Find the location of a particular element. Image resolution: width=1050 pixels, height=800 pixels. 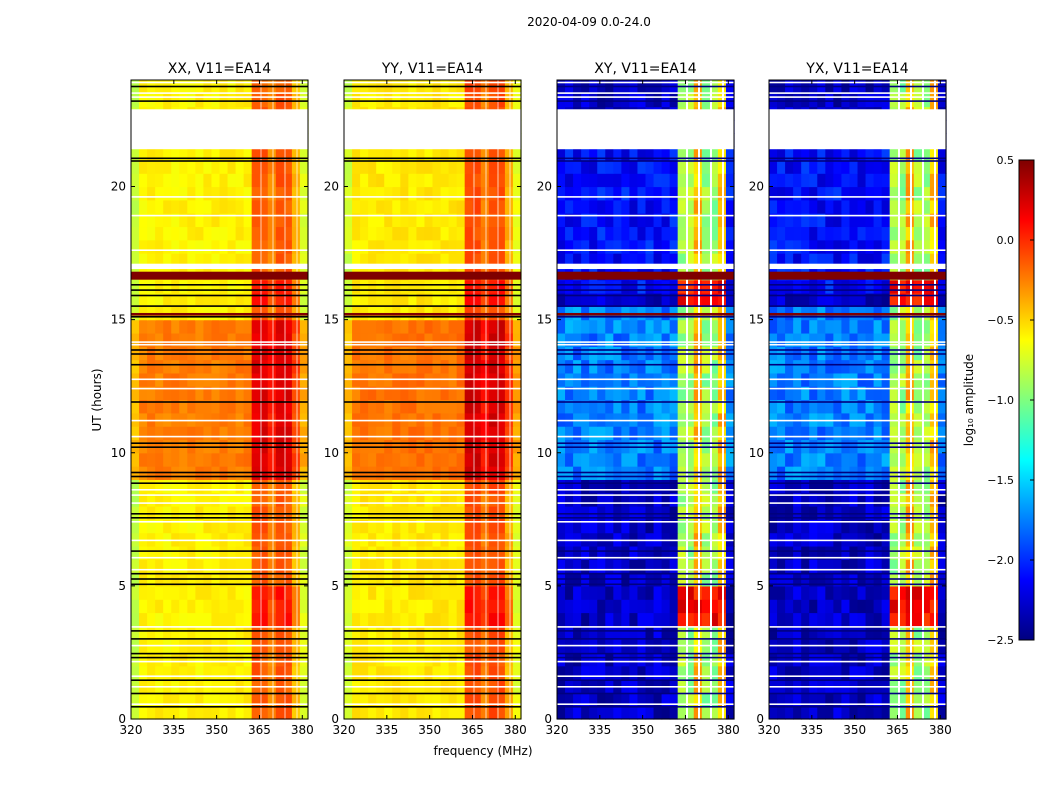

colorbar-tick-label: −1.0 is located at coordinates (1000, 400).